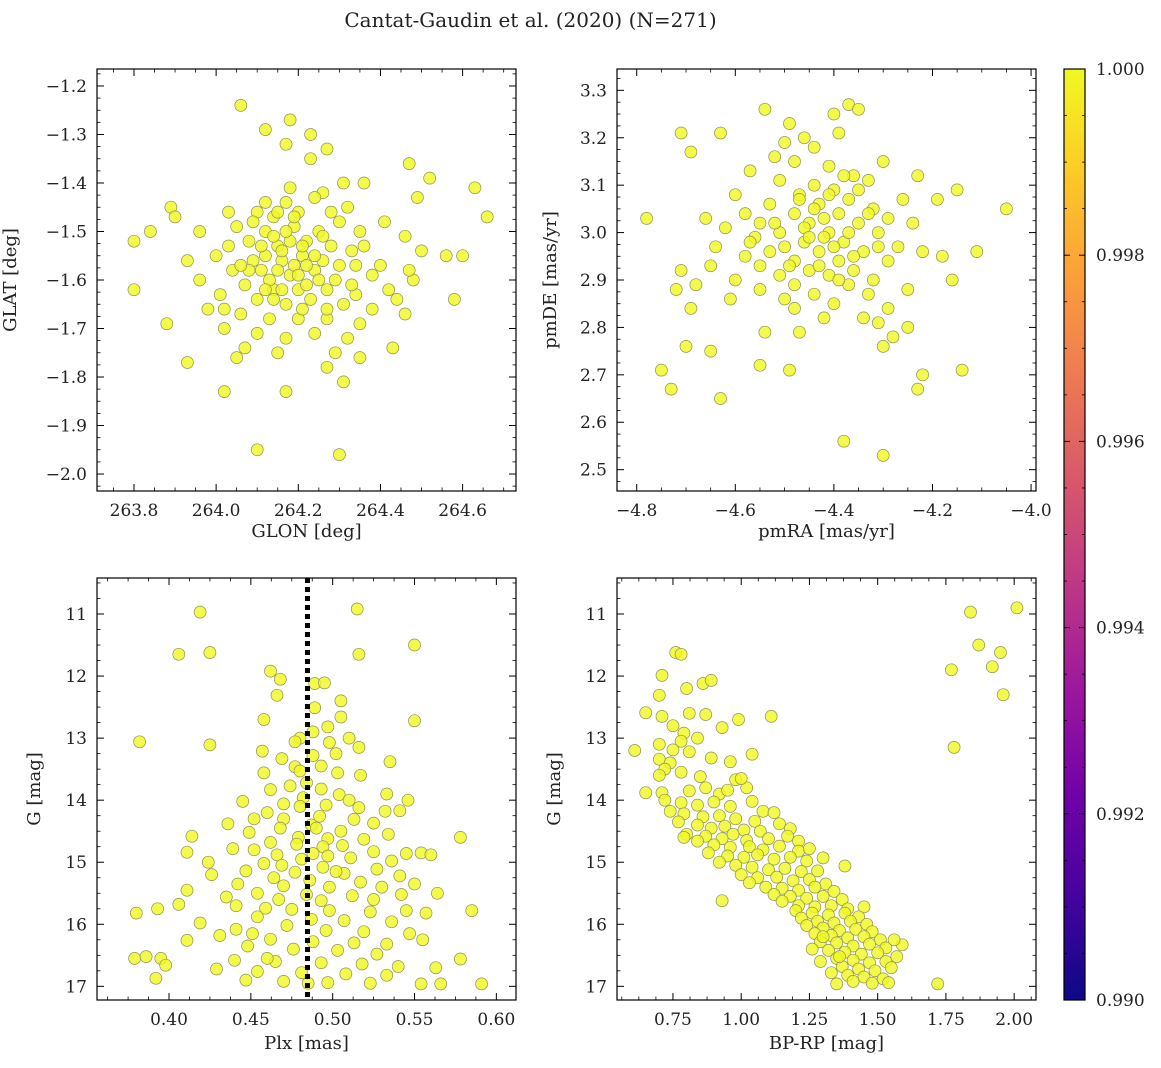  What do you see at coordinates (333, 1020) in the screenshot?
I see `x-tick-label: 0.50` at bounding box center [333, 1020].